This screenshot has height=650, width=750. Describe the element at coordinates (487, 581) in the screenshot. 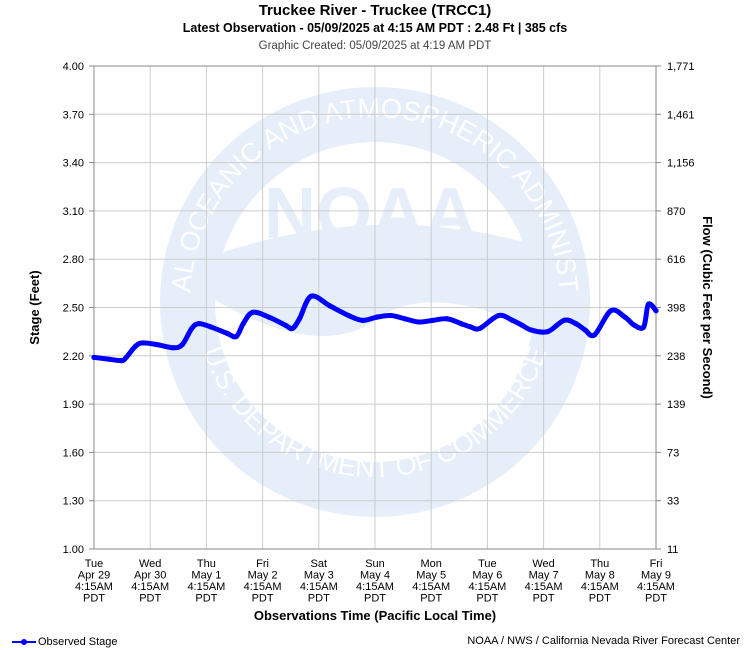

I see `x-tick-label: Tue May 6 4:15AM PDT` at that location.